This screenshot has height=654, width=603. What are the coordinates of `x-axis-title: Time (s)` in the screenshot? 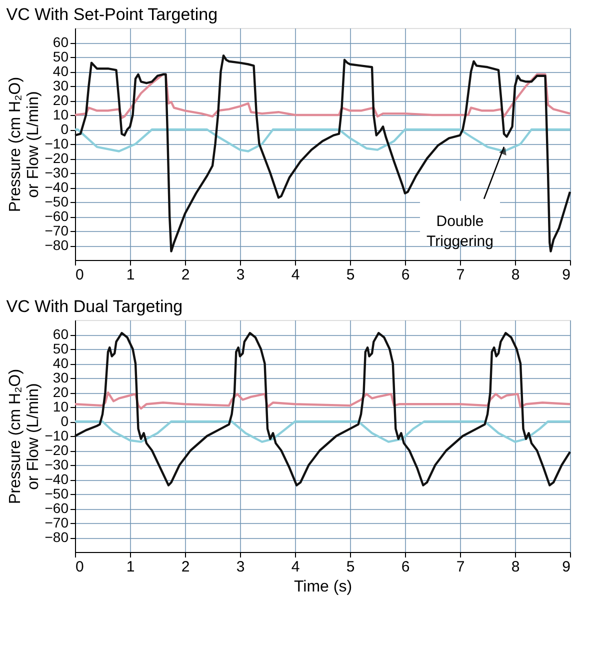 It's located at (323, 587).